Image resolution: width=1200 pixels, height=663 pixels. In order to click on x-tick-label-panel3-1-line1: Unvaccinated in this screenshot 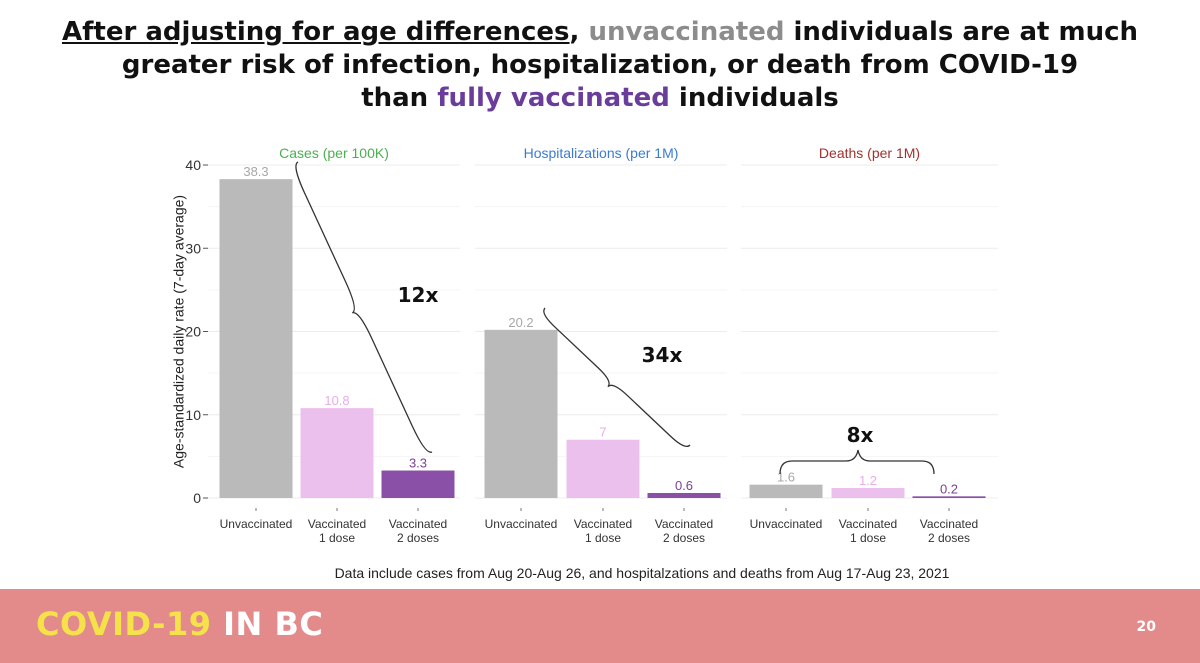, I will do `click(786, 524)`.